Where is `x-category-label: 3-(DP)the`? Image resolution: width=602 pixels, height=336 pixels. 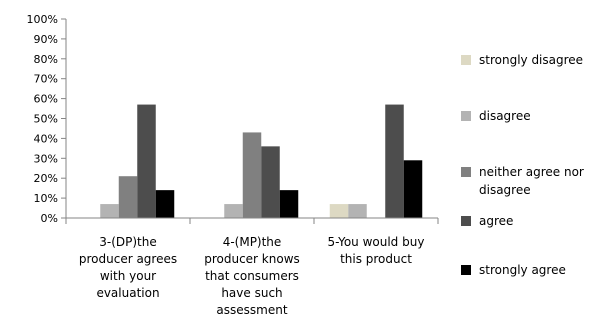 x-category-label: 3-(DP)the is located at coordinates (128, 242).